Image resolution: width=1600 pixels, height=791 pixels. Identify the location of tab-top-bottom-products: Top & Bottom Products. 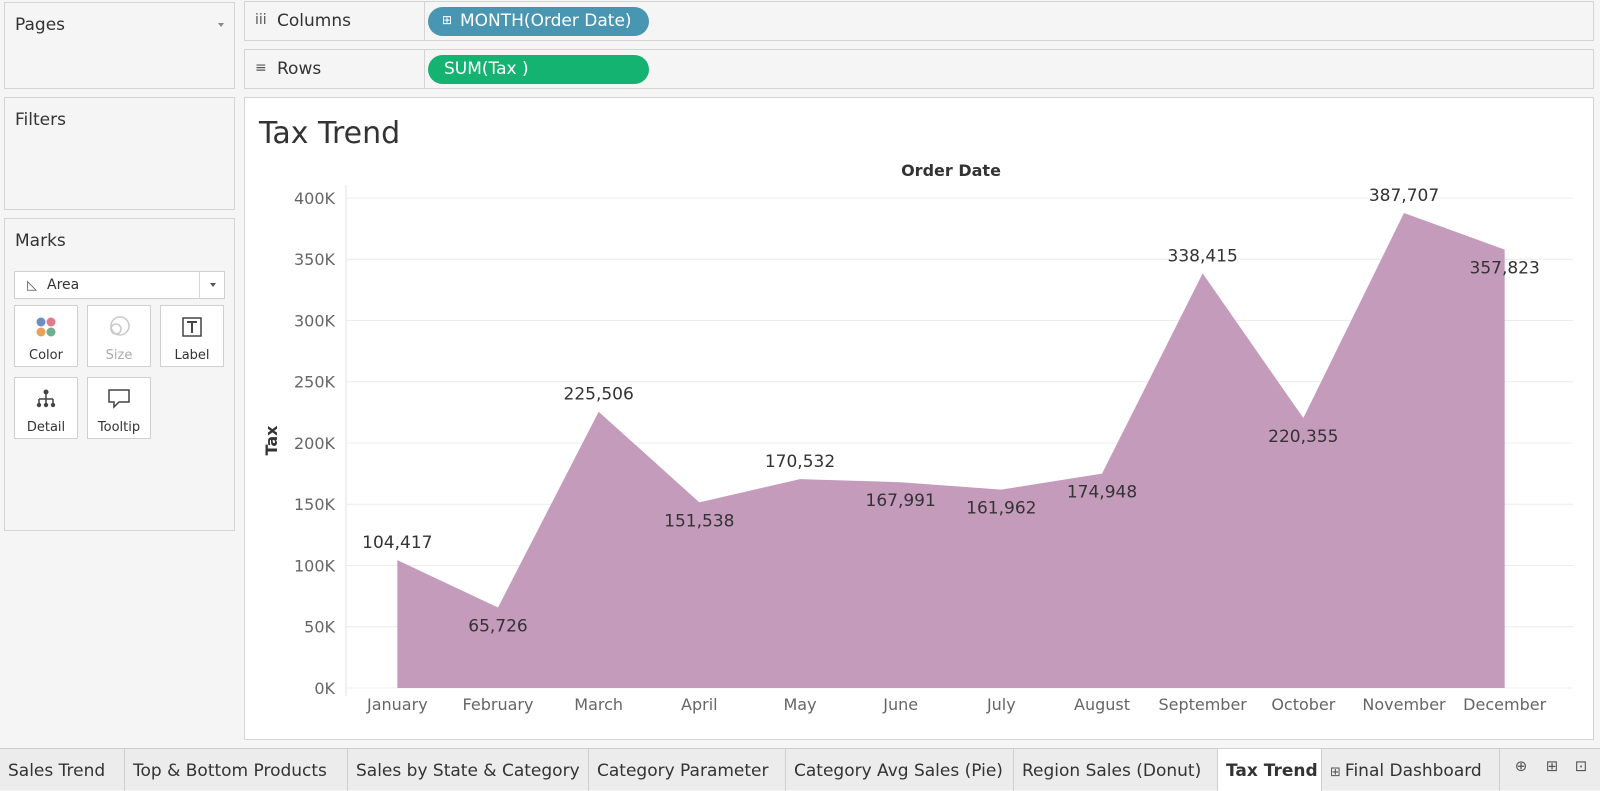
(236, 770).